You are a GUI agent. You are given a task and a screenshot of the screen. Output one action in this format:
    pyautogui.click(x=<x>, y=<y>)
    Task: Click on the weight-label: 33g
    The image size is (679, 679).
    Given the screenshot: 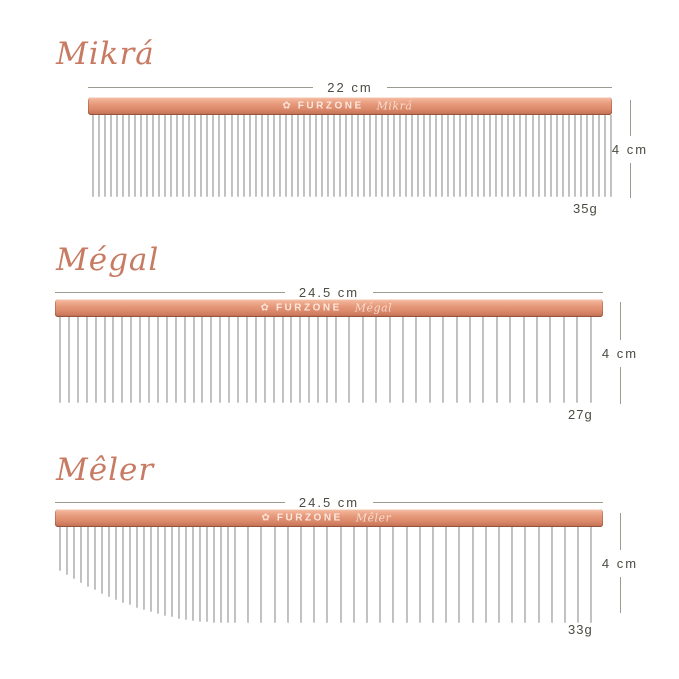 What is the action you would take?
    pyautogui.click(x=580, y=629)
    